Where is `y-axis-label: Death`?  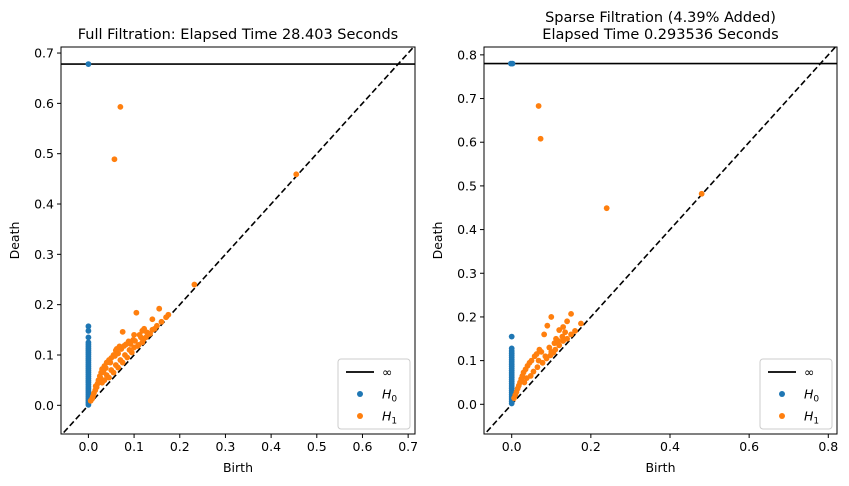
y-axis-label: Death is located at coordinates (437, 241).